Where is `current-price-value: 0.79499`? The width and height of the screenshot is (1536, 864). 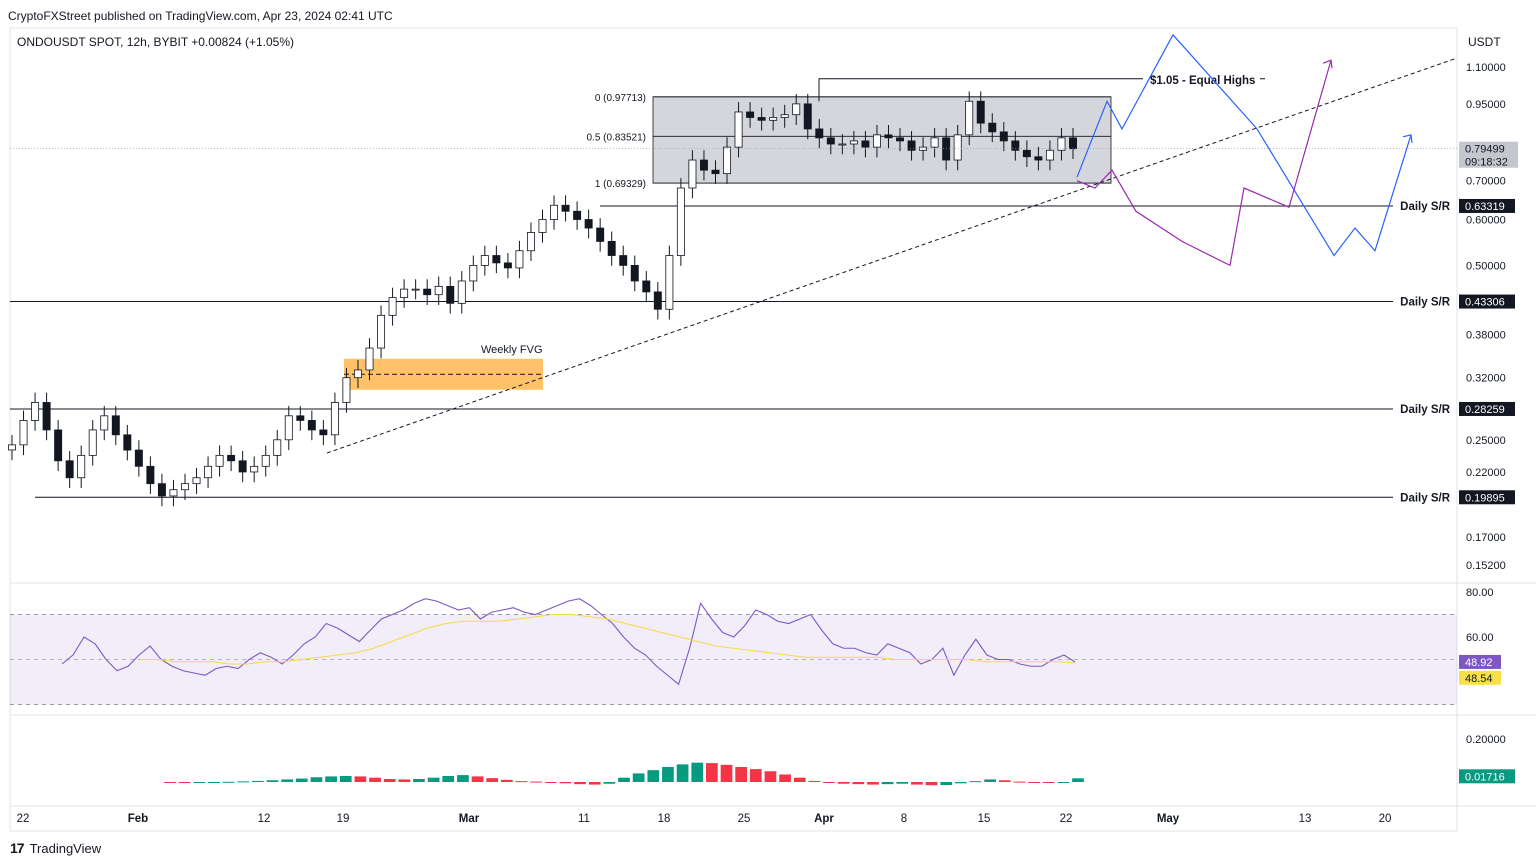
current-price-value: 0.79499 is located at coordinates (1485, 150).